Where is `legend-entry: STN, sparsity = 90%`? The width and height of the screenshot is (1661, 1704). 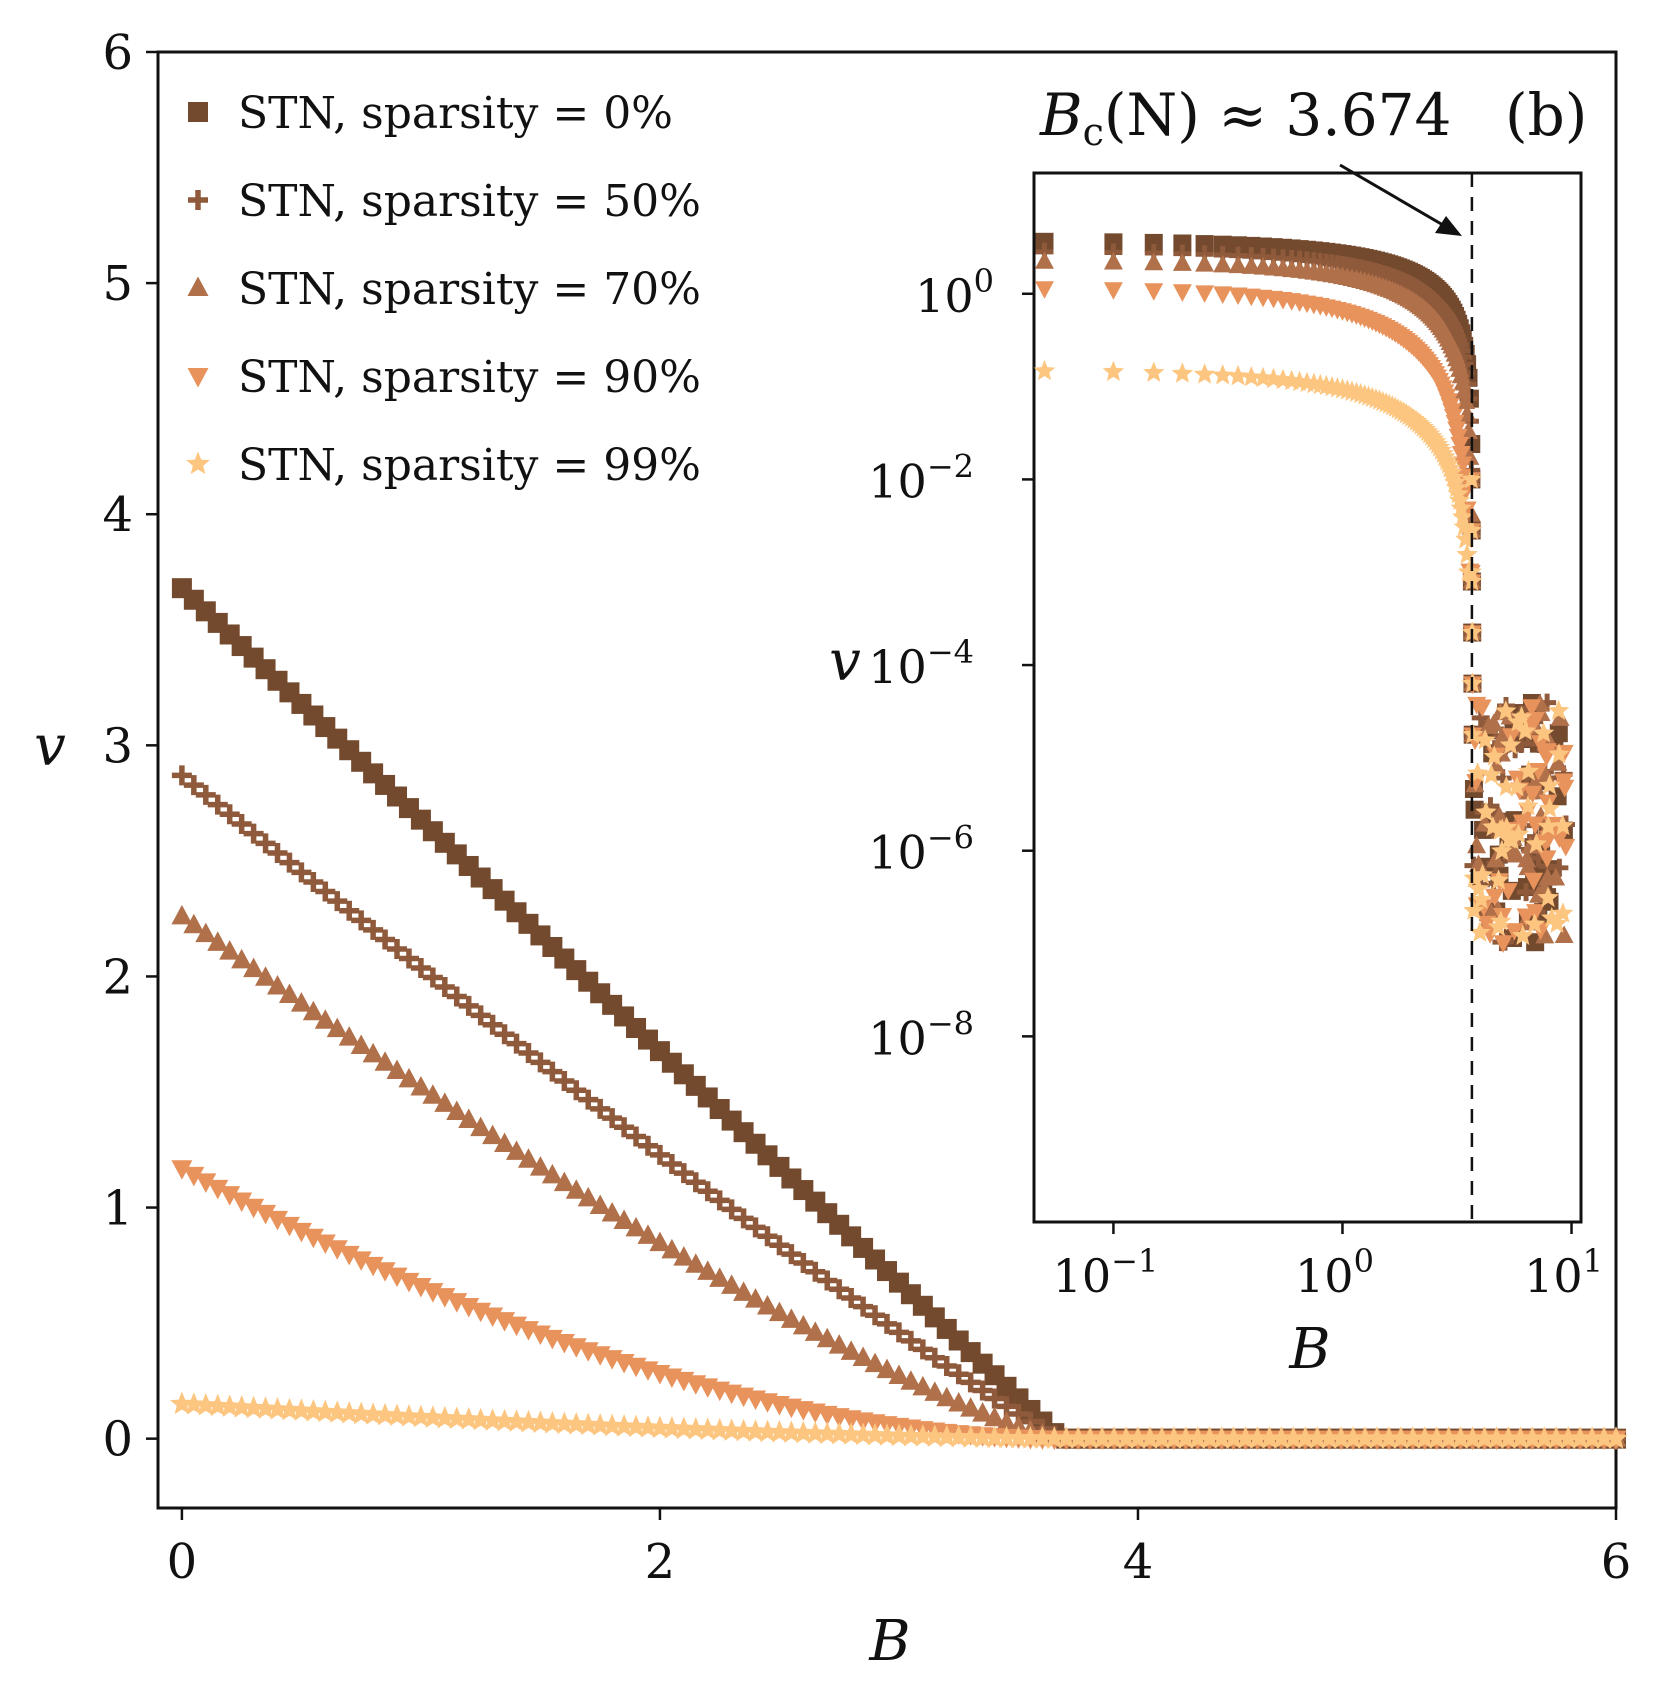
legend-entry: STN, sparsity = 90% is located at coordinates (444, 377).